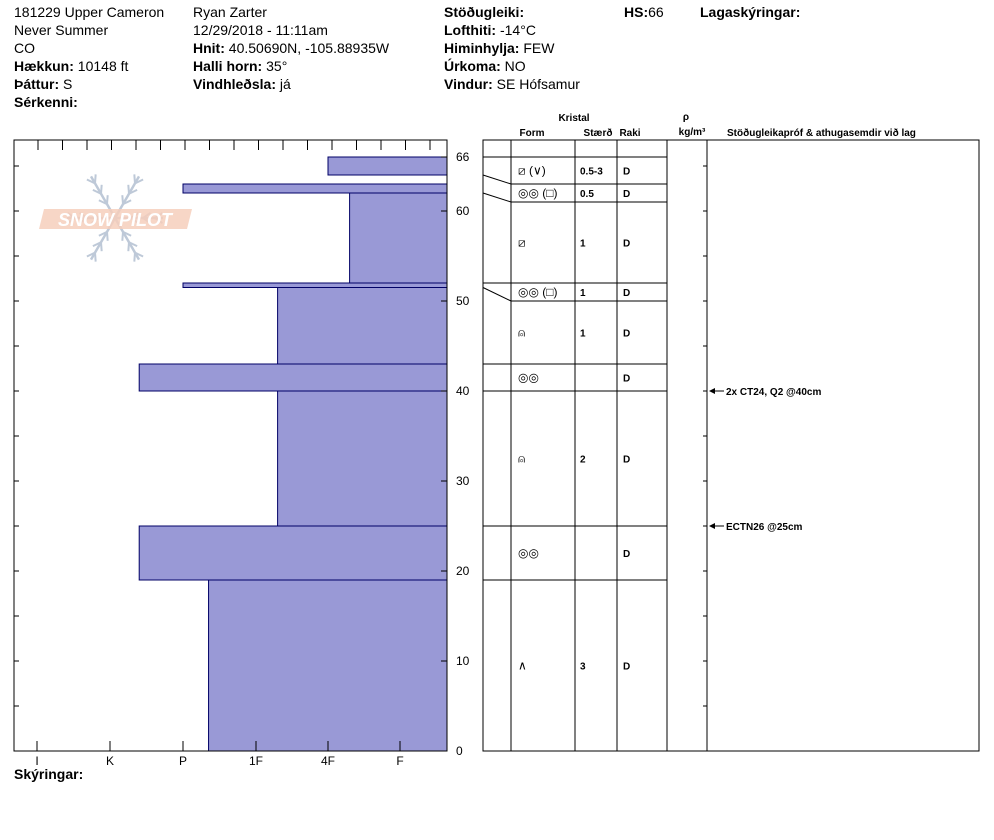 Image resolution: width=994 pixels, height=840 pixels. What do you see at coordinates (219, 761) in the screenshot?
I see `hardness-axis: I K P 1F 4F F` at bounding box center [219, 761].